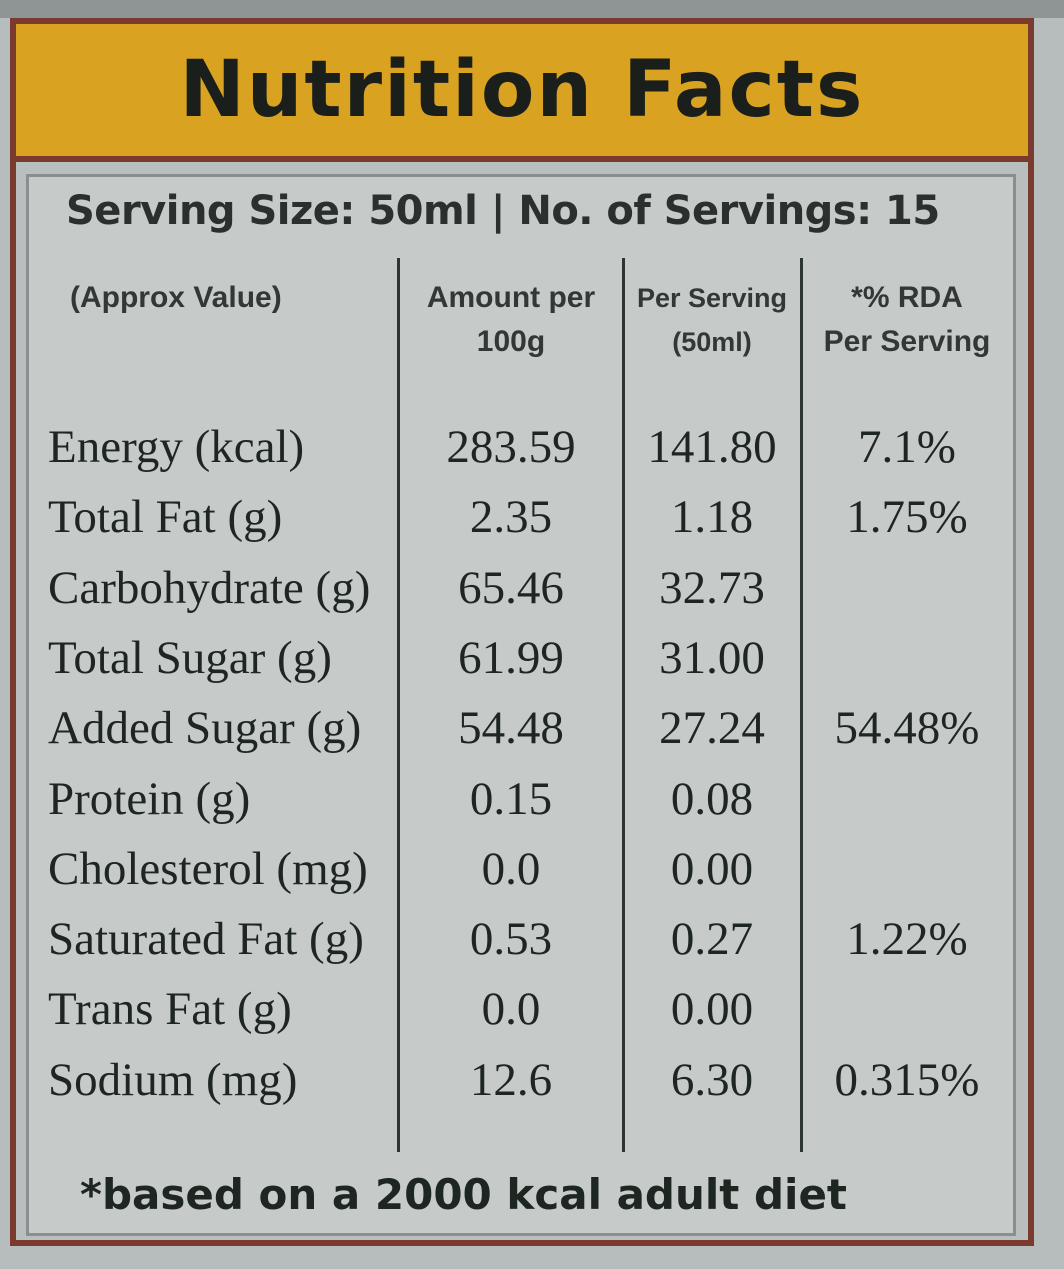 The image size is (1064, 1269). I want to click on nutrient-label: Total Fat (g), so click(165, 517).